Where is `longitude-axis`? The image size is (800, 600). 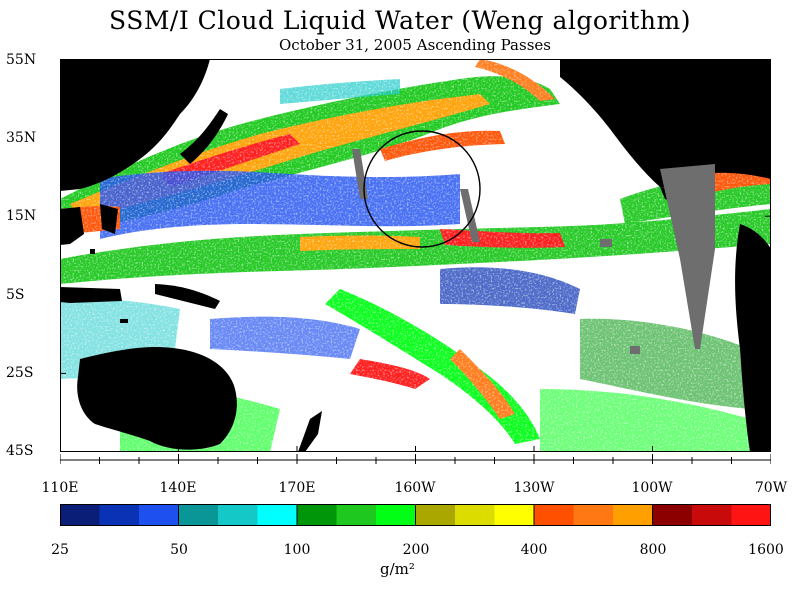
longitude-axis is located at coordinates (415, 459).